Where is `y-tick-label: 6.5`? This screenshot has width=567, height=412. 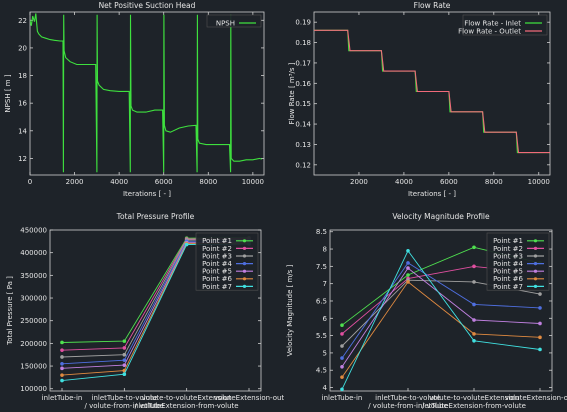 y-tick-label: 6.5 is located at coordinates (321, 301).